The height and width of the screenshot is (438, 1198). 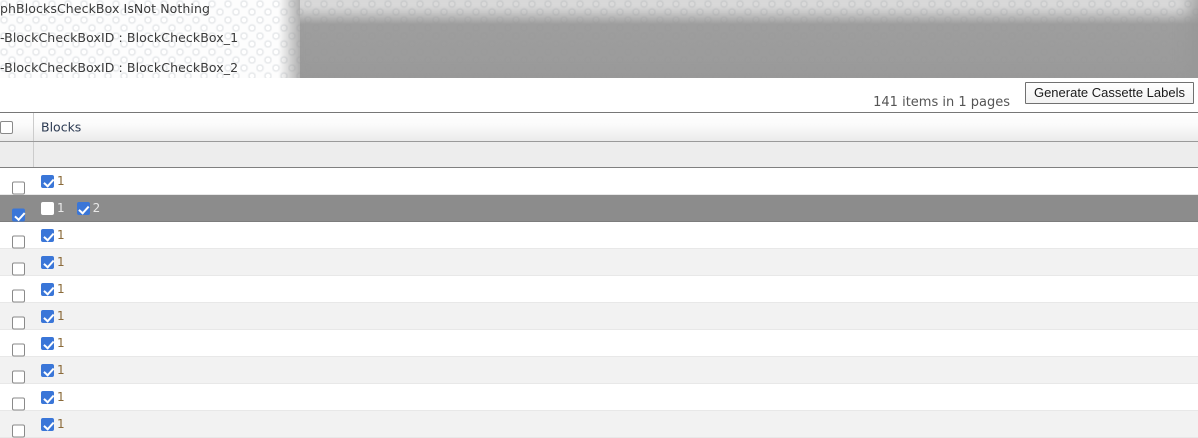 I want to click on debug-line: phBlocksCheckBox IsNot Nothing, so click(x=105, y=8).